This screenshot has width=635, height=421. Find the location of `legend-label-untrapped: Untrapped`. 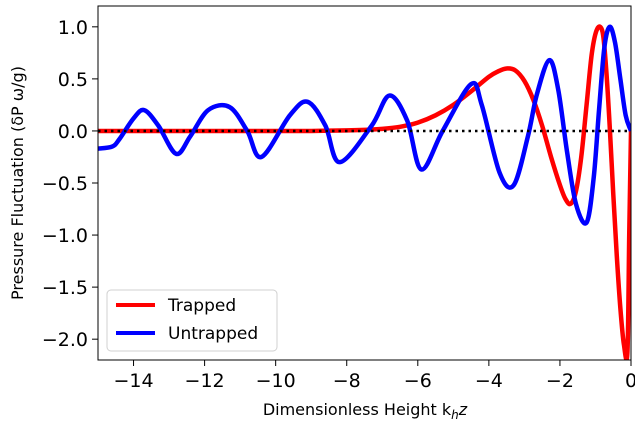

legend-label-untrapped: Untrapped is located at coordinates (213, 334).